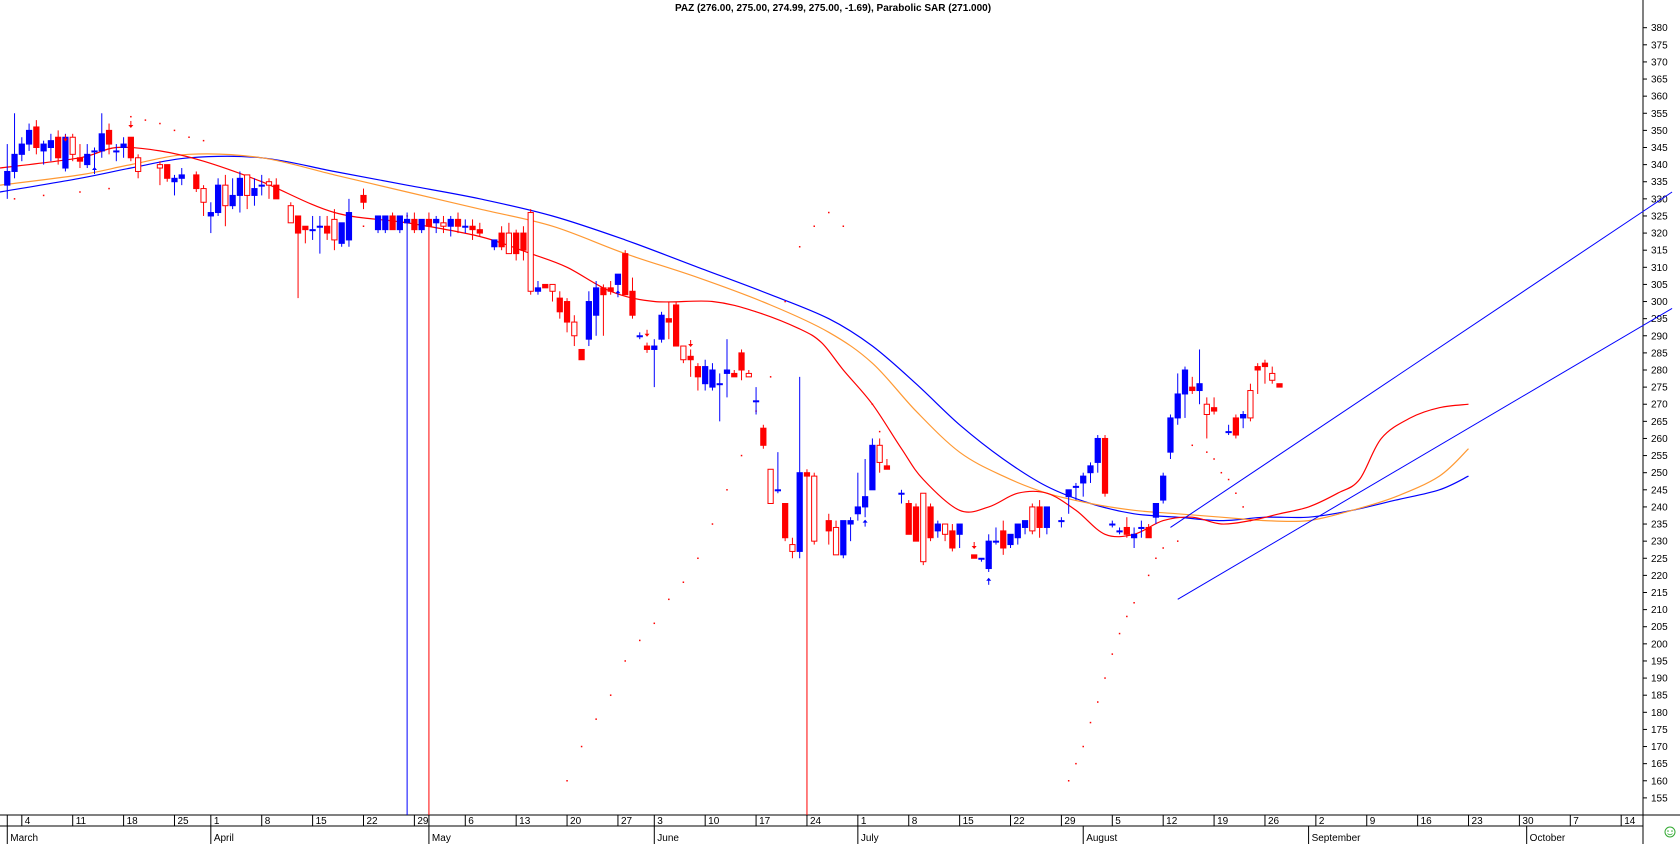  I want to click on y-tick-label: 265, so click(1659, 422).